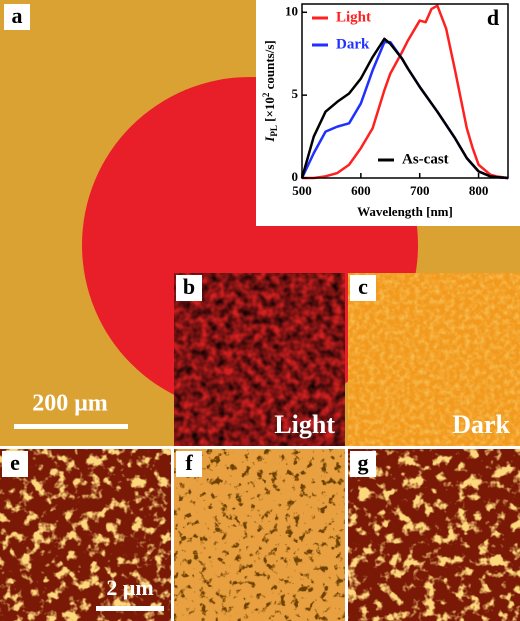 The height and width of the screenshot is (621, 520). I want to click on legend-label: As-cast, so click(425, 159).